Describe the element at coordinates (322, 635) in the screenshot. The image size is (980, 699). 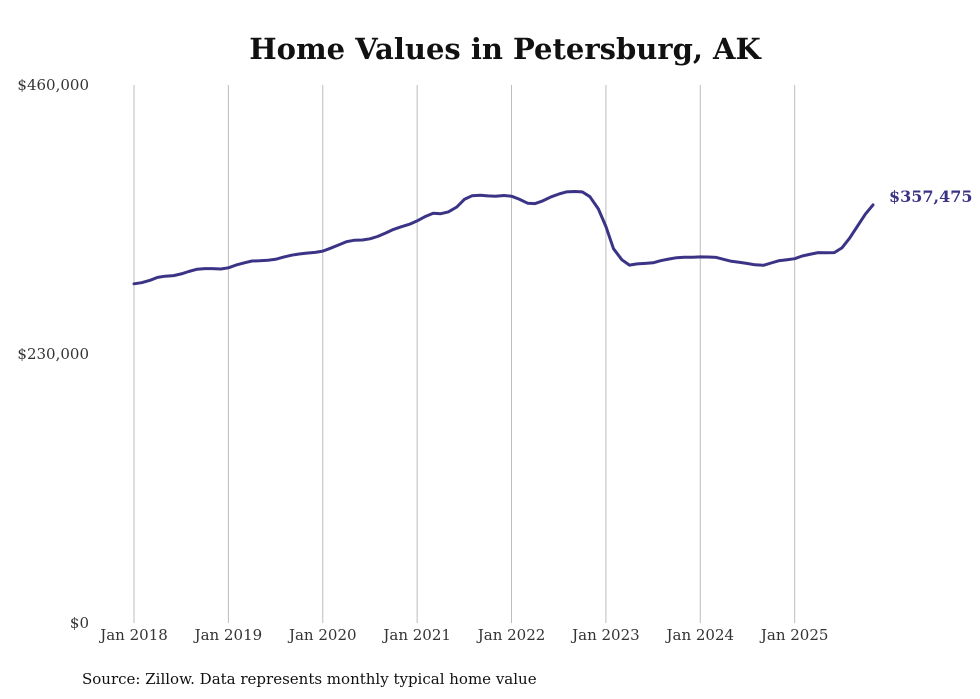
I see `x-tick-label: Jan 2020` at that location.